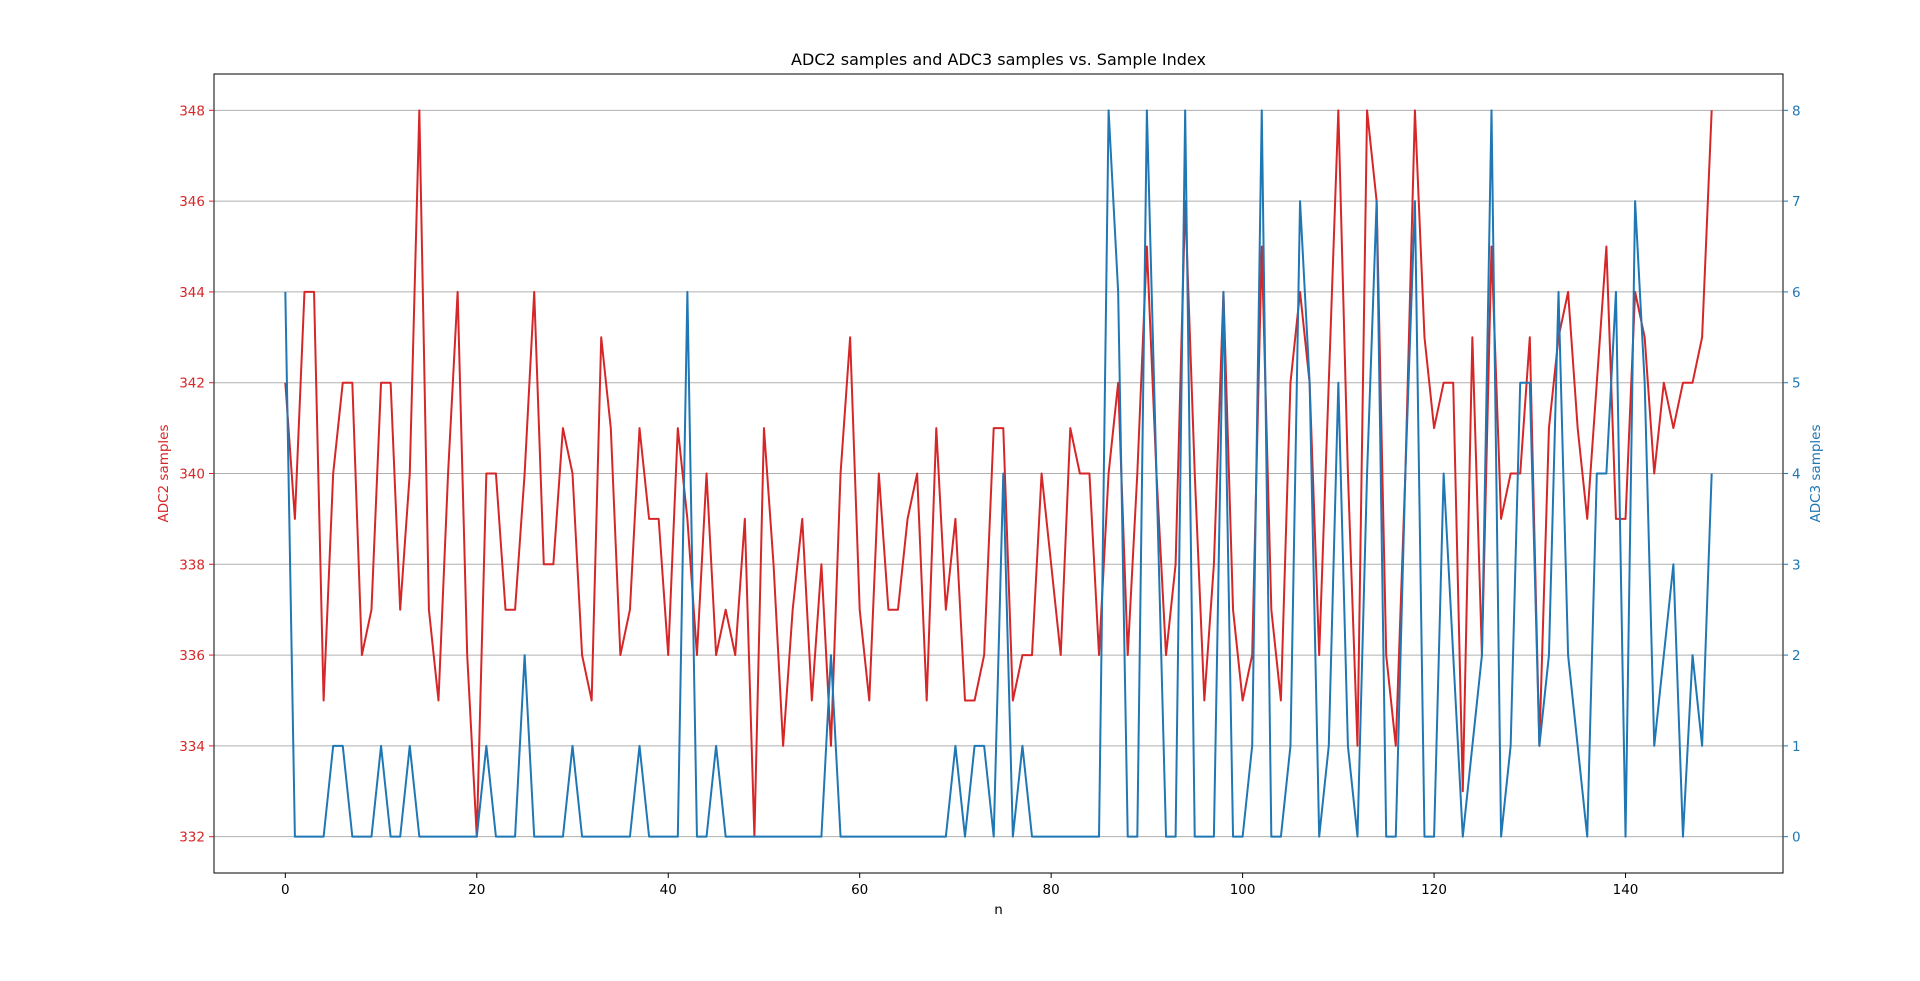  I want to click on x-tick-label: 100, so click(1243, 890).